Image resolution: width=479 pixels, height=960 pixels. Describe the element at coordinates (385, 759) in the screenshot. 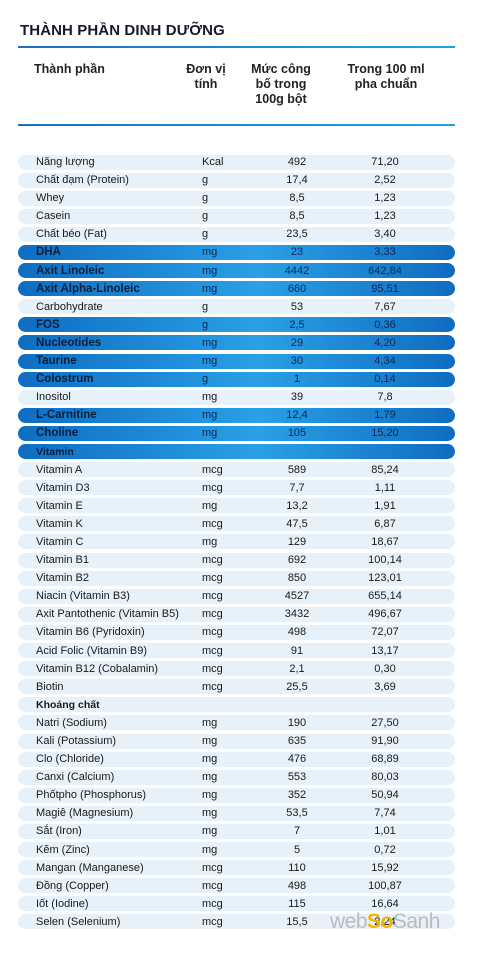

I see `per100ml-cell: 68,89` at that location.